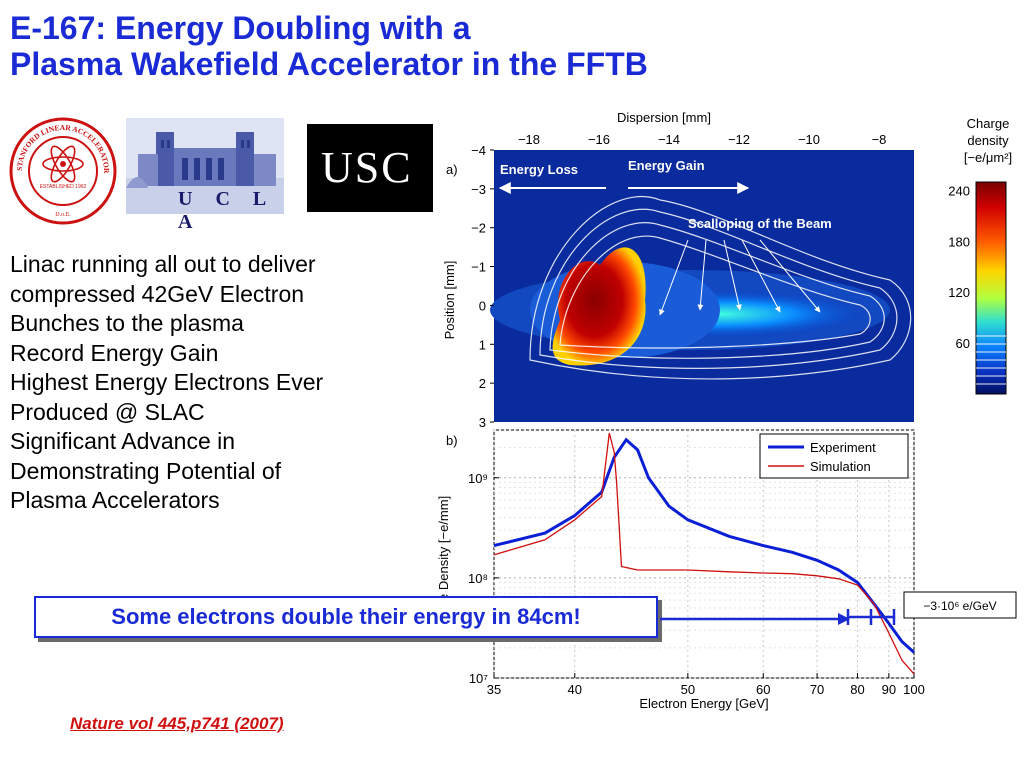 The image size is (1024, 768). Describe the element at coordinates (205, 166) in the screenshot. I see `ucla-building-icon` at that location.